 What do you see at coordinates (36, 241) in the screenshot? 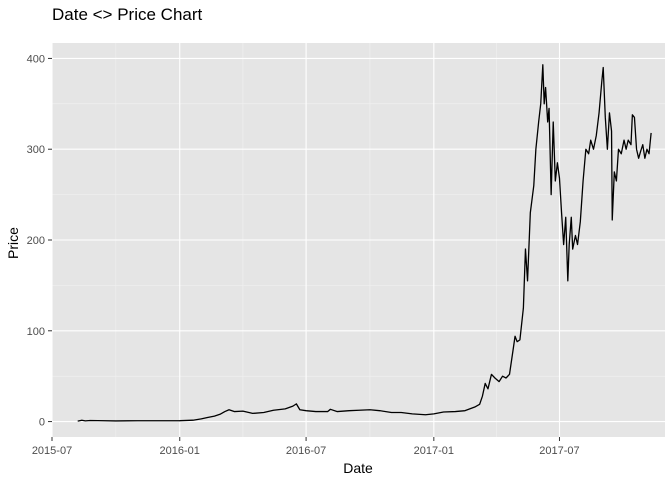
I see `y-tick-label: 200` at bounding box center [36, 241].